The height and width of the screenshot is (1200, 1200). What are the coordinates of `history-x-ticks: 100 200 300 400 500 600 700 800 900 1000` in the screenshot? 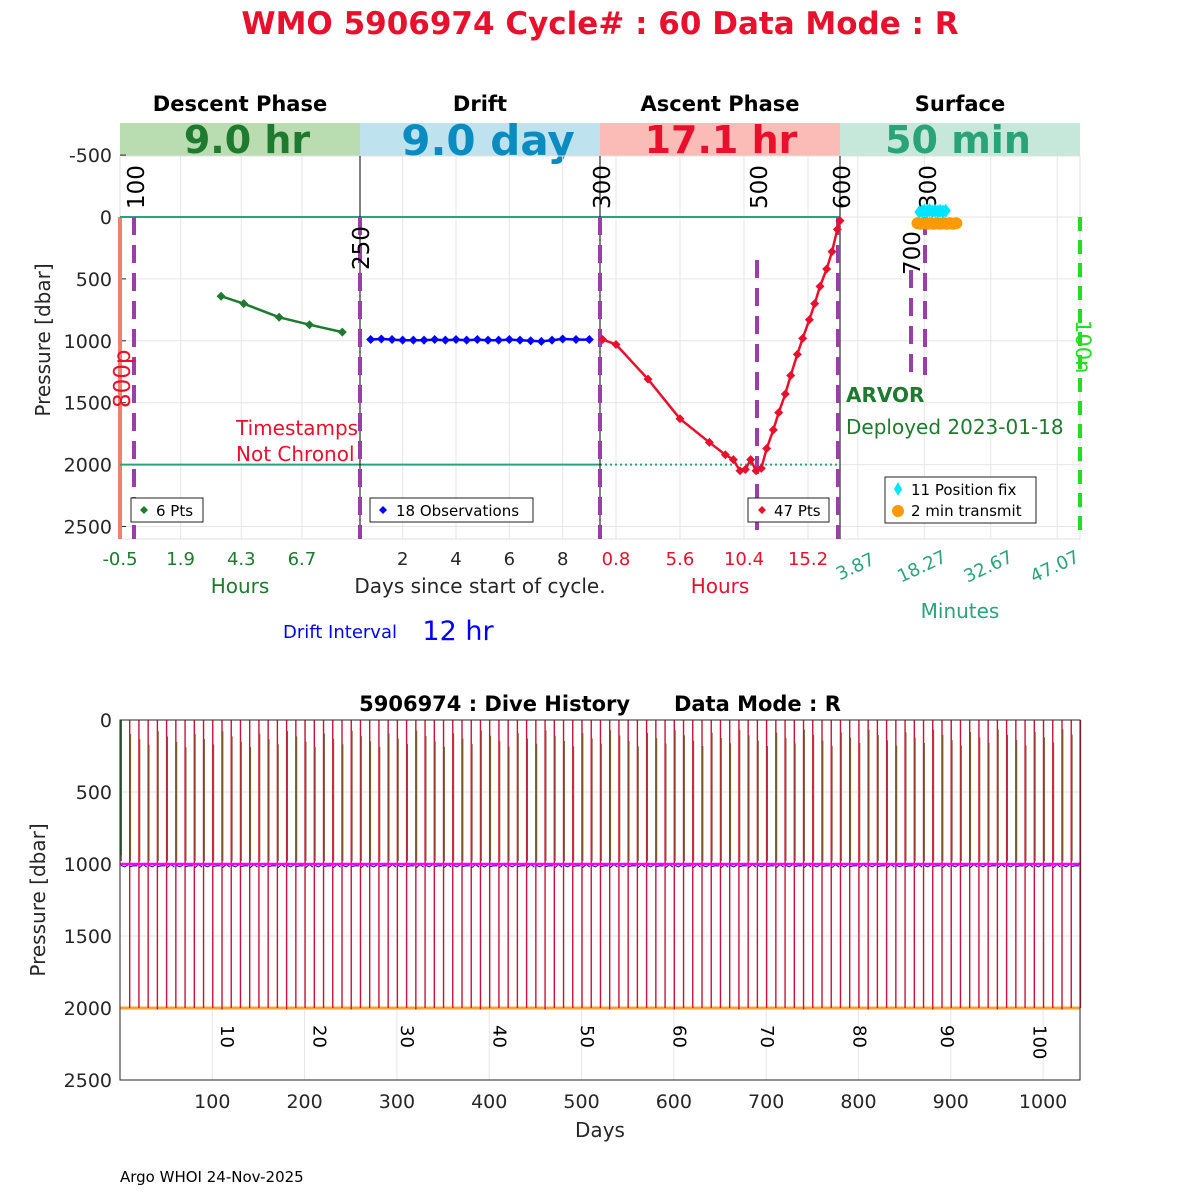 It's located at (630, 1102).